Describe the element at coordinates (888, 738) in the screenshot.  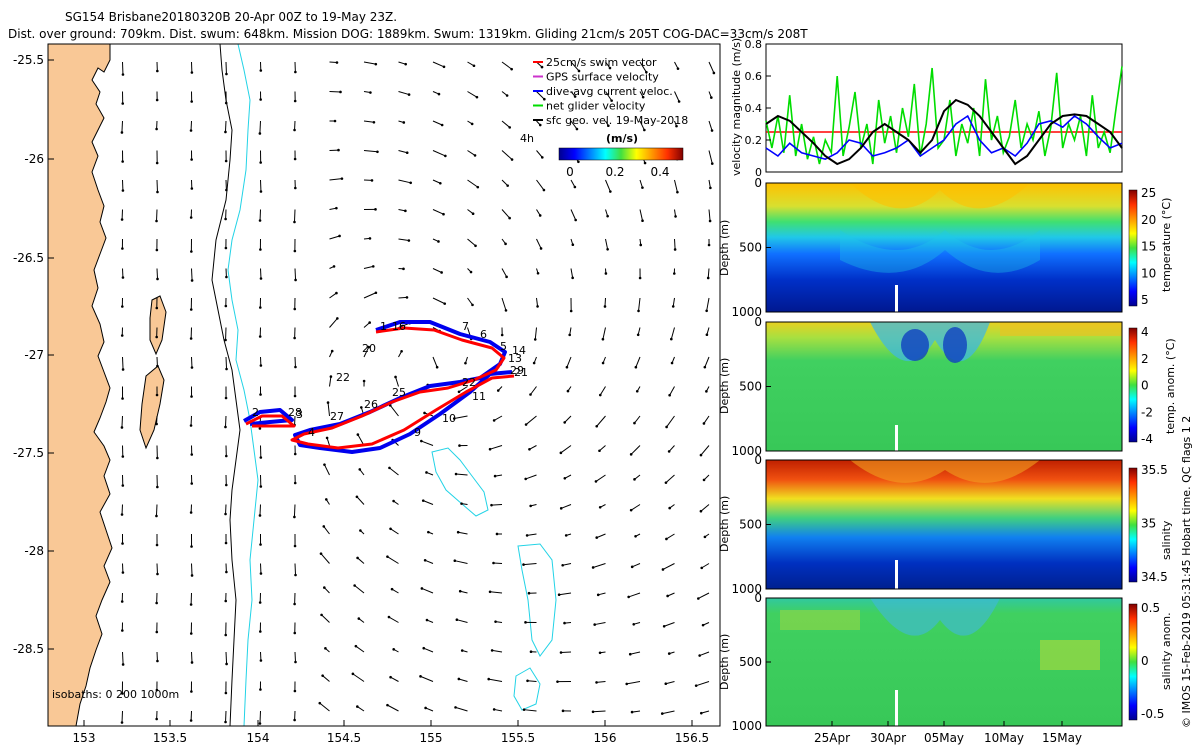
I see `date-tick-label: 30Apr` at that location.